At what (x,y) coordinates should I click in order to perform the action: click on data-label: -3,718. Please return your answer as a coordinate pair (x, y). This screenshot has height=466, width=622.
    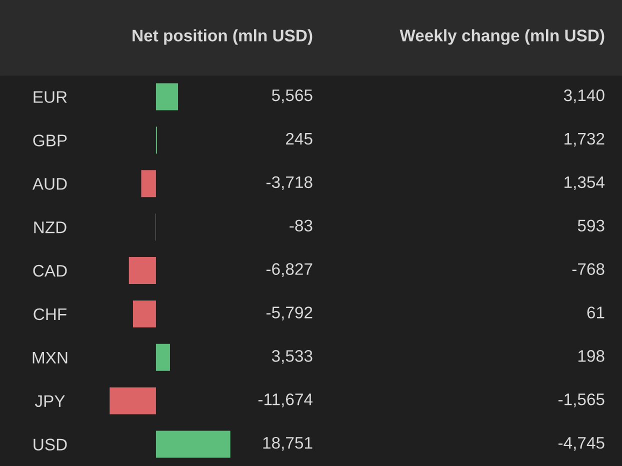
    Looking at the image, I should click on (289, 183).